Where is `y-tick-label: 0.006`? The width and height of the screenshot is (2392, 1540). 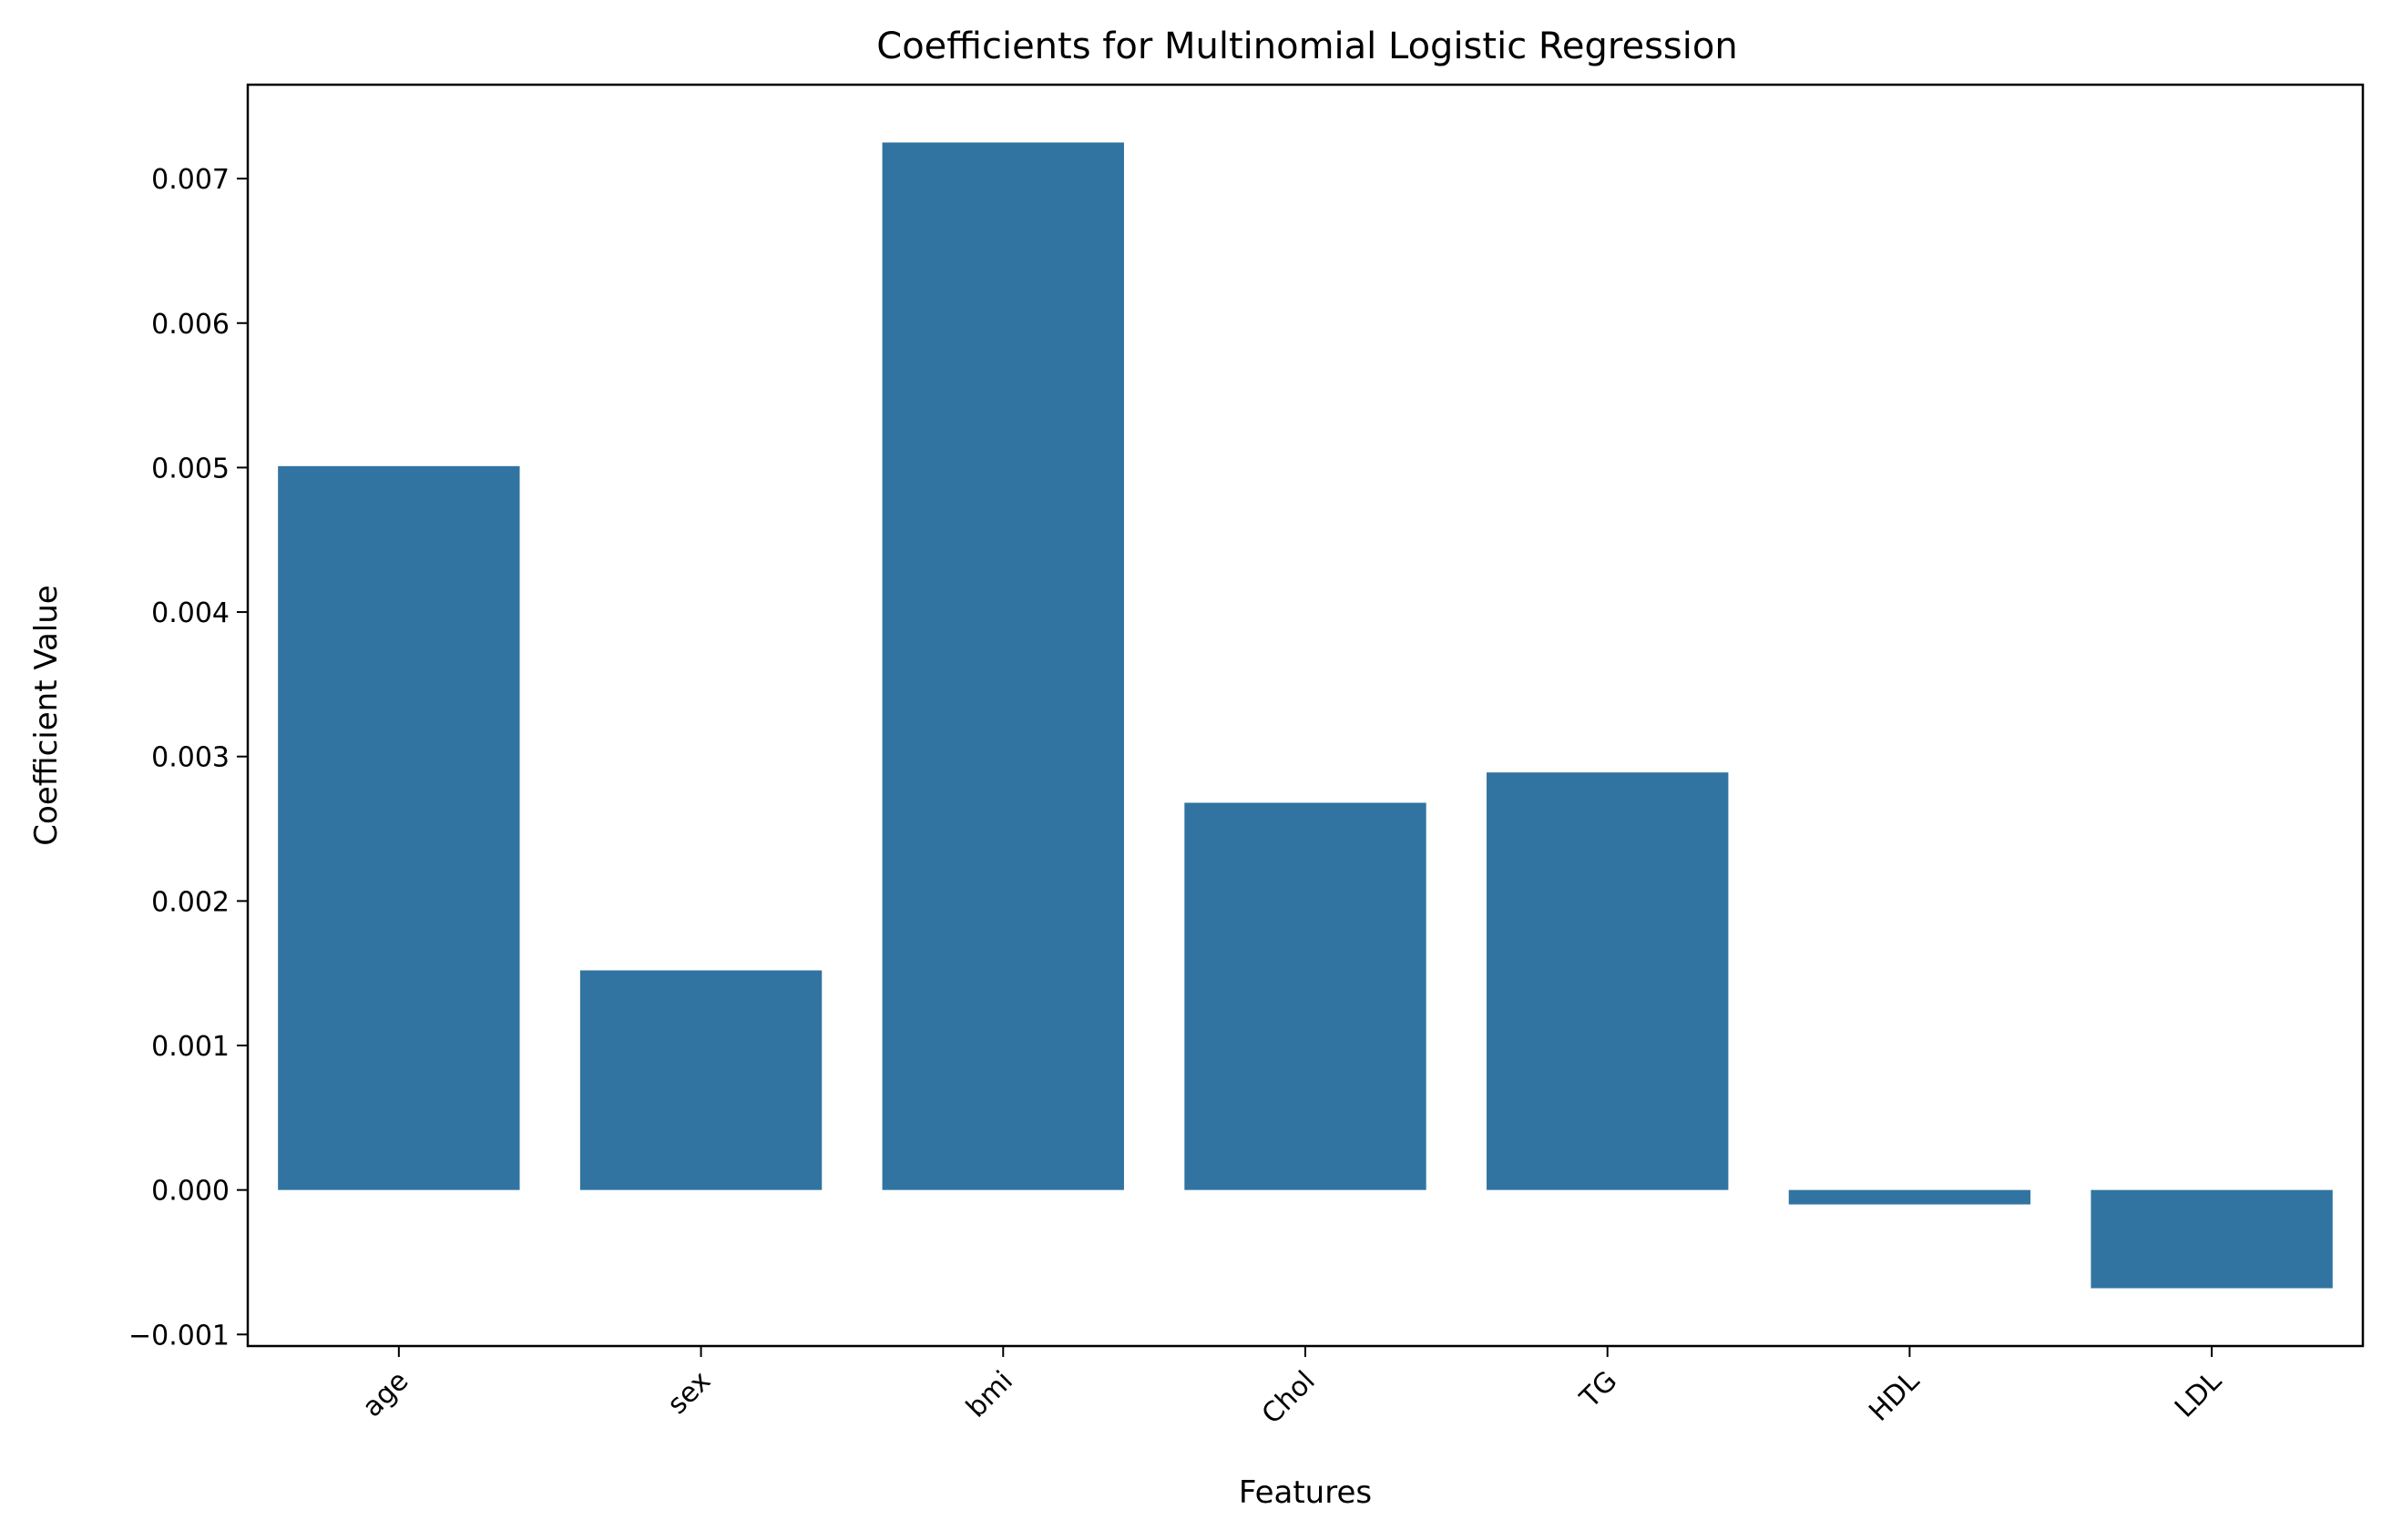 y-tick-label: 0.006 is located at coordinates (190, 325).